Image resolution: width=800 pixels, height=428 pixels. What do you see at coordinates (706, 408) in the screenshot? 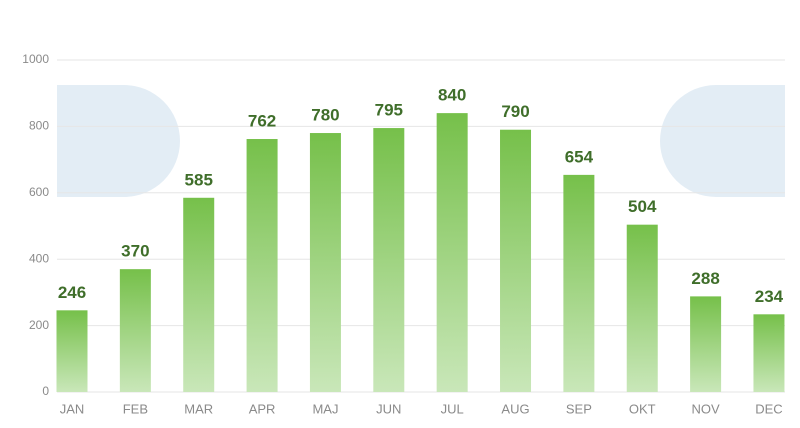
I see `x-tick-label: NOV` at bounding box center [706, 408].